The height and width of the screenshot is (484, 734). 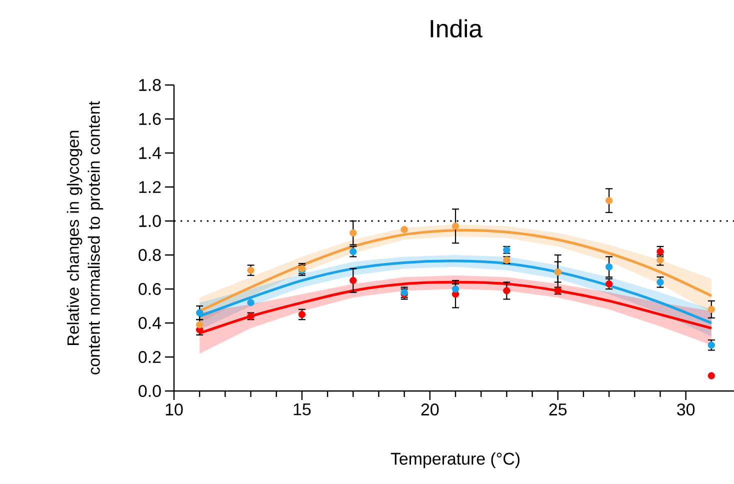 I want to click on y-tick-label: 0.2, so click(x=149, y=357).